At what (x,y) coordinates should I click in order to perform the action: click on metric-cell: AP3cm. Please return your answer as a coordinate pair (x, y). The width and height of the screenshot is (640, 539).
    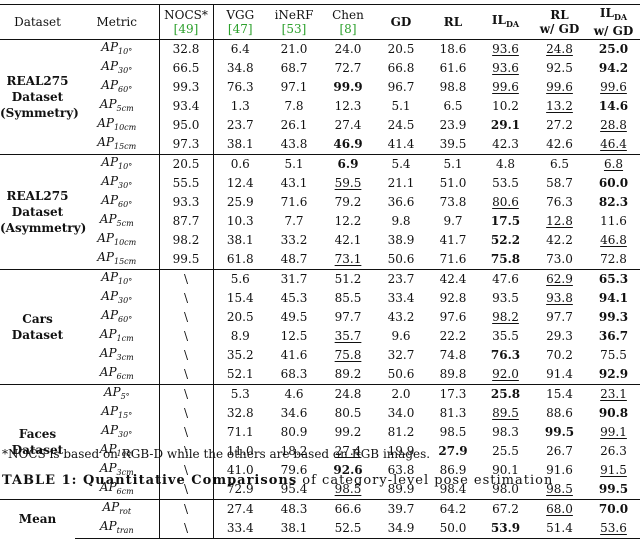
    Looking at the image, I should click on (117, 355).